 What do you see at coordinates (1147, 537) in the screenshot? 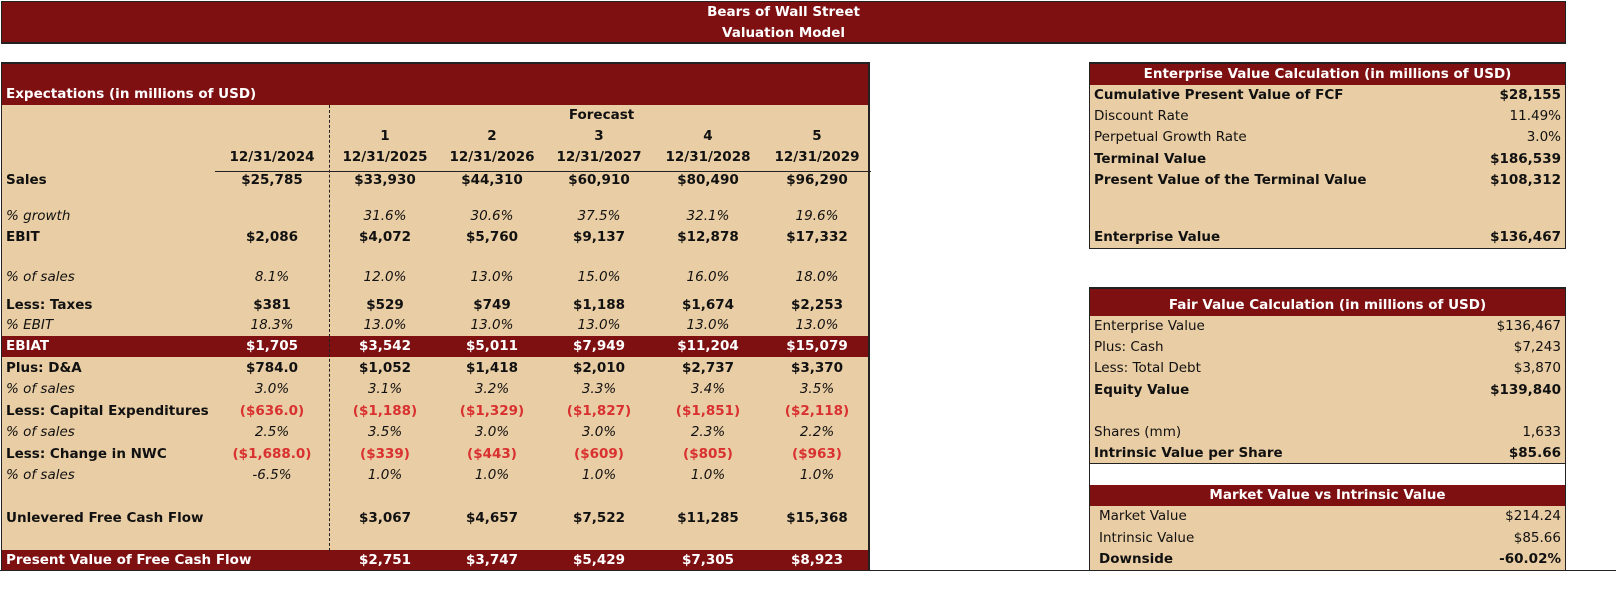
I see `mv-label: Intrinsic Value` at bounding box center [1147, 537].